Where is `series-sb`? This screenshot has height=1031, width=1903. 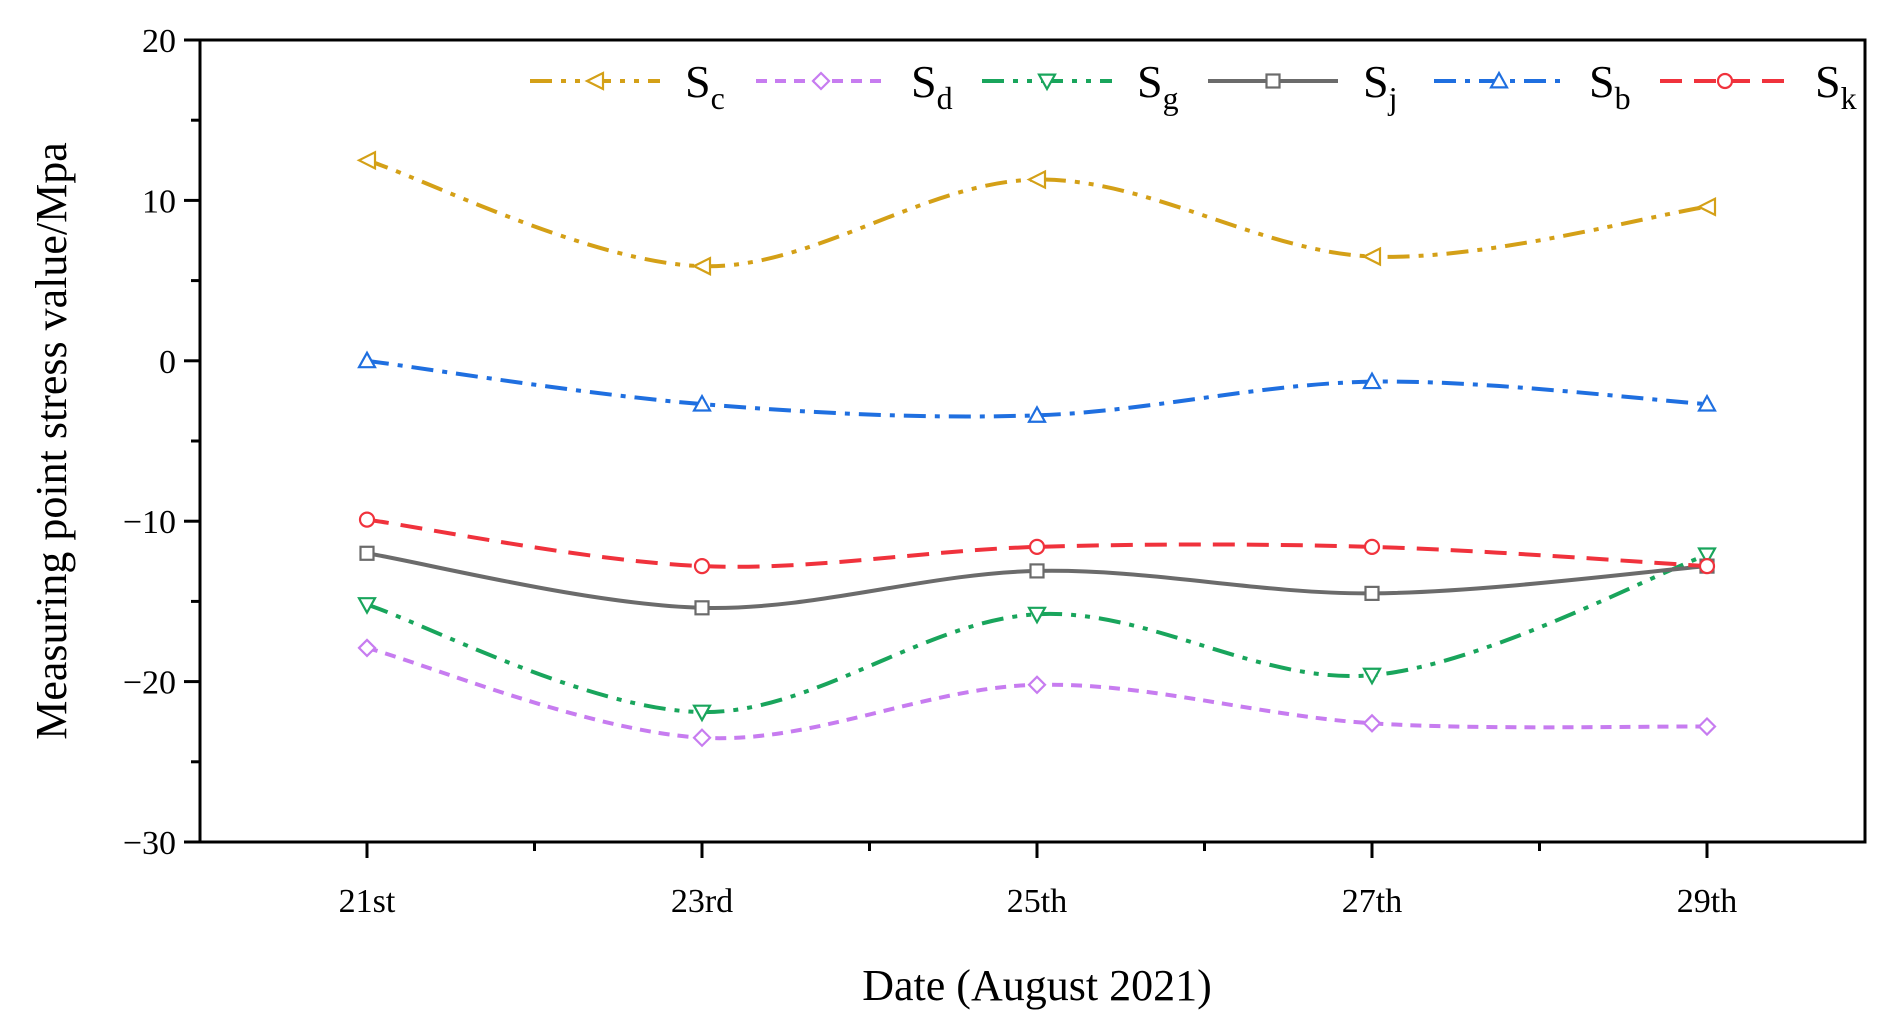 series-sb is located at coordinates (1037, 386).